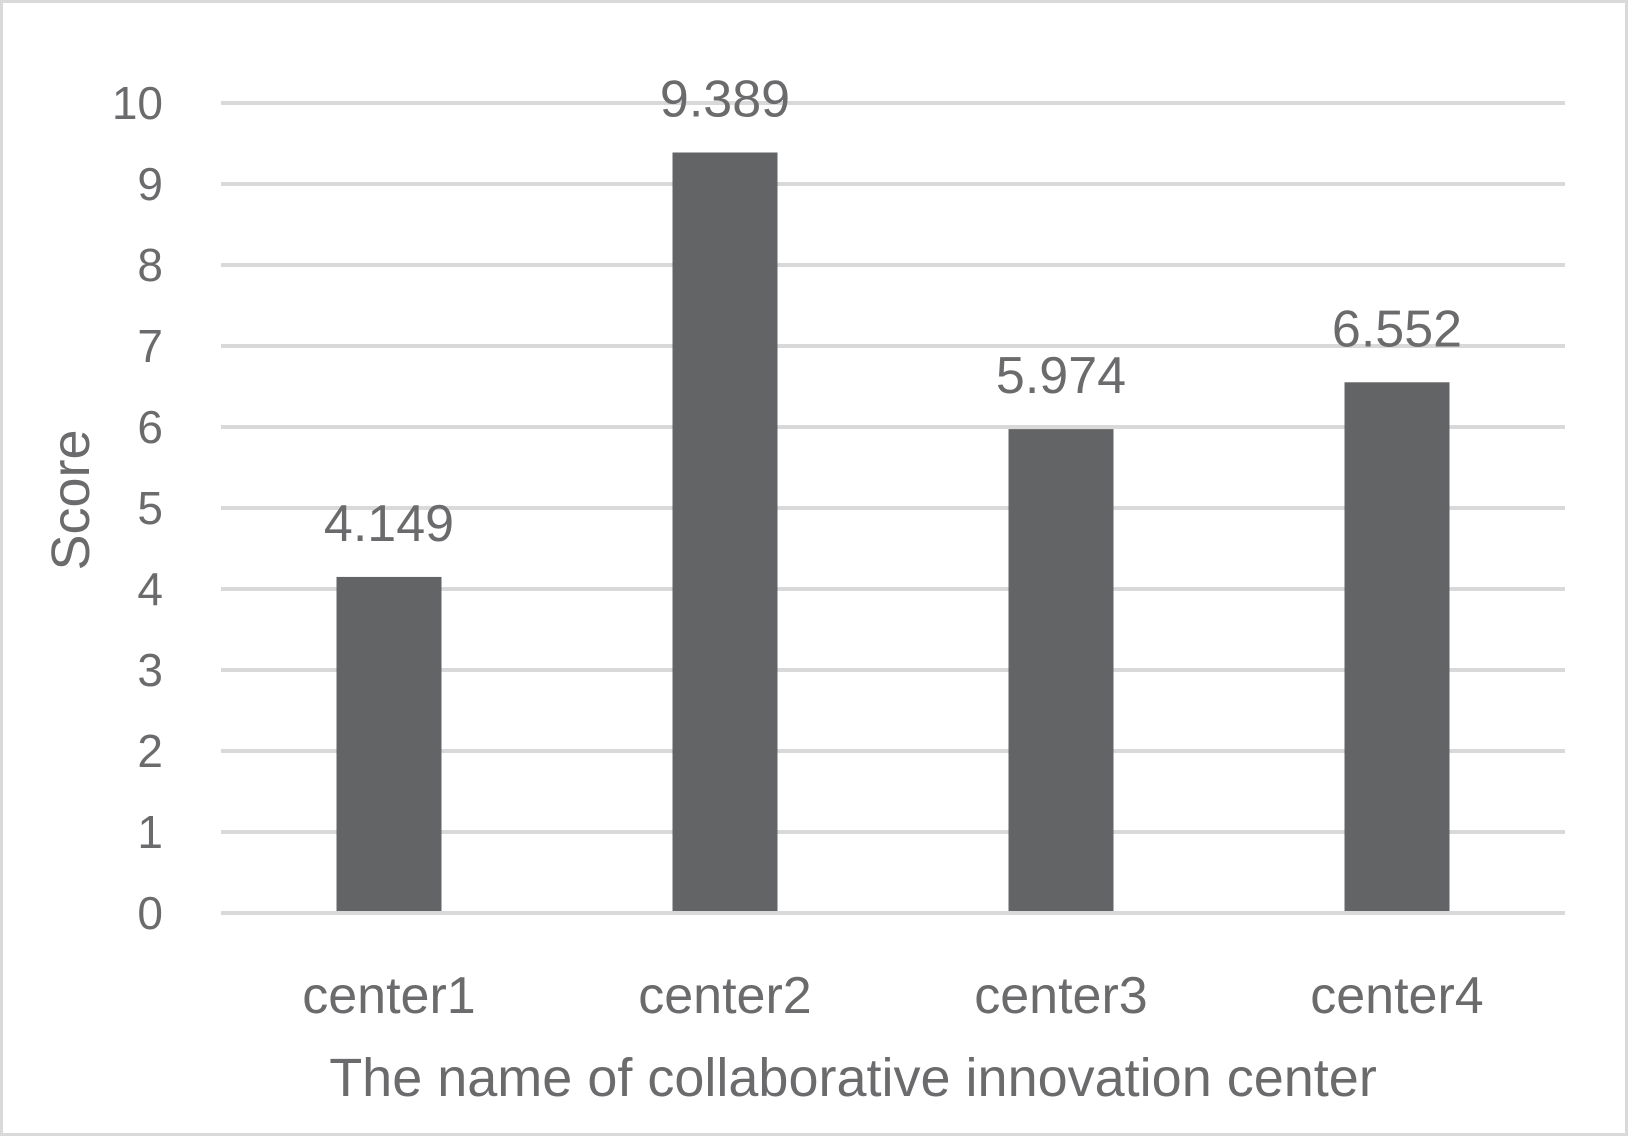 This screenshot has height=1138, width=1628. I want to click on y-axis-title: Score, so click(71, 499).